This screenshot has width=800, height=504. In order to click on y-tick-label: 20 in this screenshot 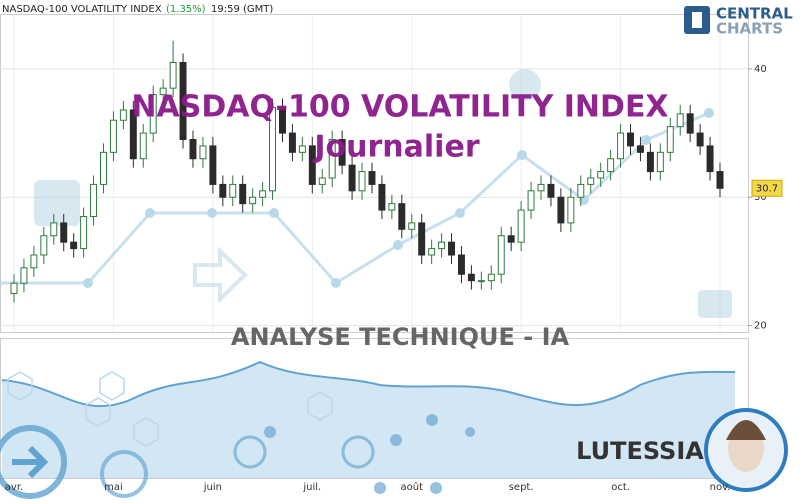, I will do `click(760, 326)`.